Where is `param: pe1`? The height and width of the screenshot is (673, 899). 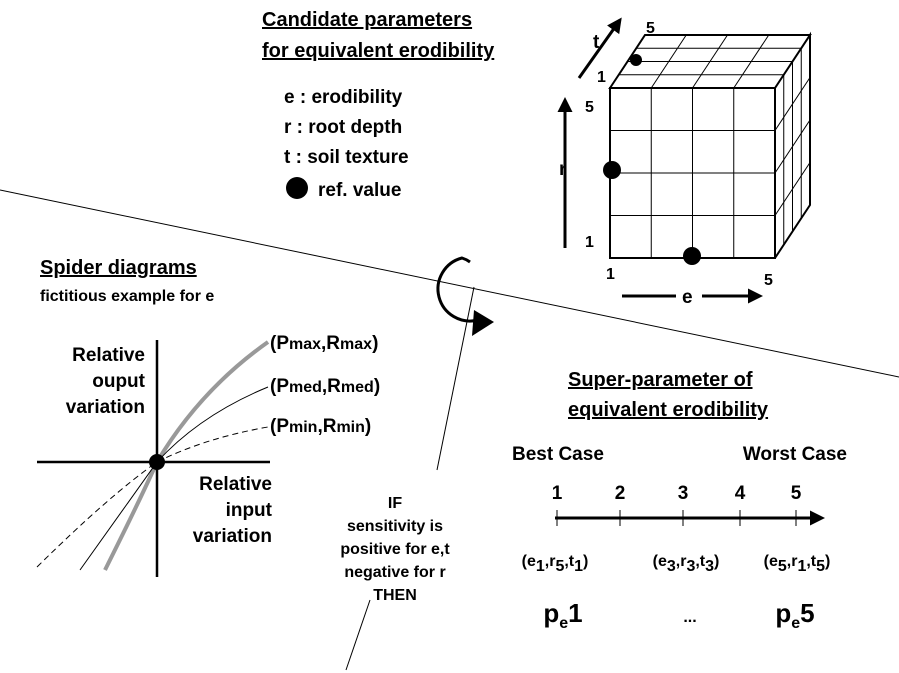
param: pe1 is located at coordinates (562, 615).